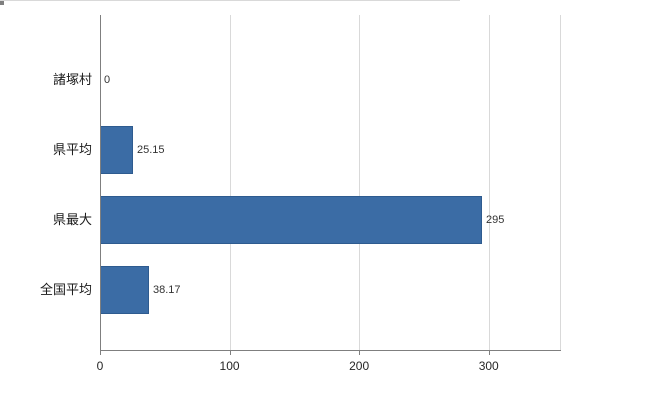  What do you see at coordinates (495, 220) in the screenshot?
I see `value-label: 295` at bounding box center [495, 220].